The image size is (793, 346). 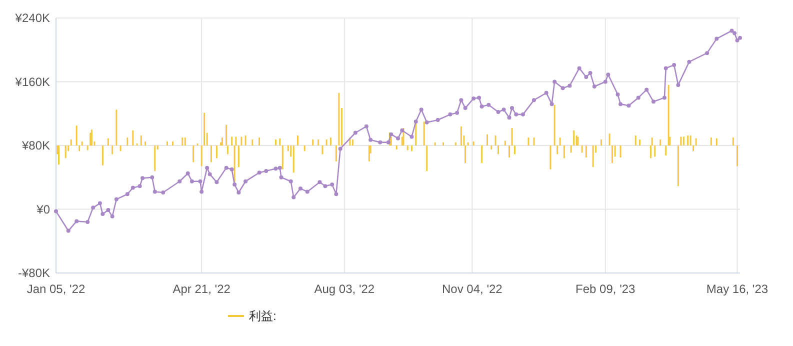 What do you see at coordinates (606, 289) in the screenshot?
I see `x-tick-label: Feb 09, '23` at bounding box center [606, 289].